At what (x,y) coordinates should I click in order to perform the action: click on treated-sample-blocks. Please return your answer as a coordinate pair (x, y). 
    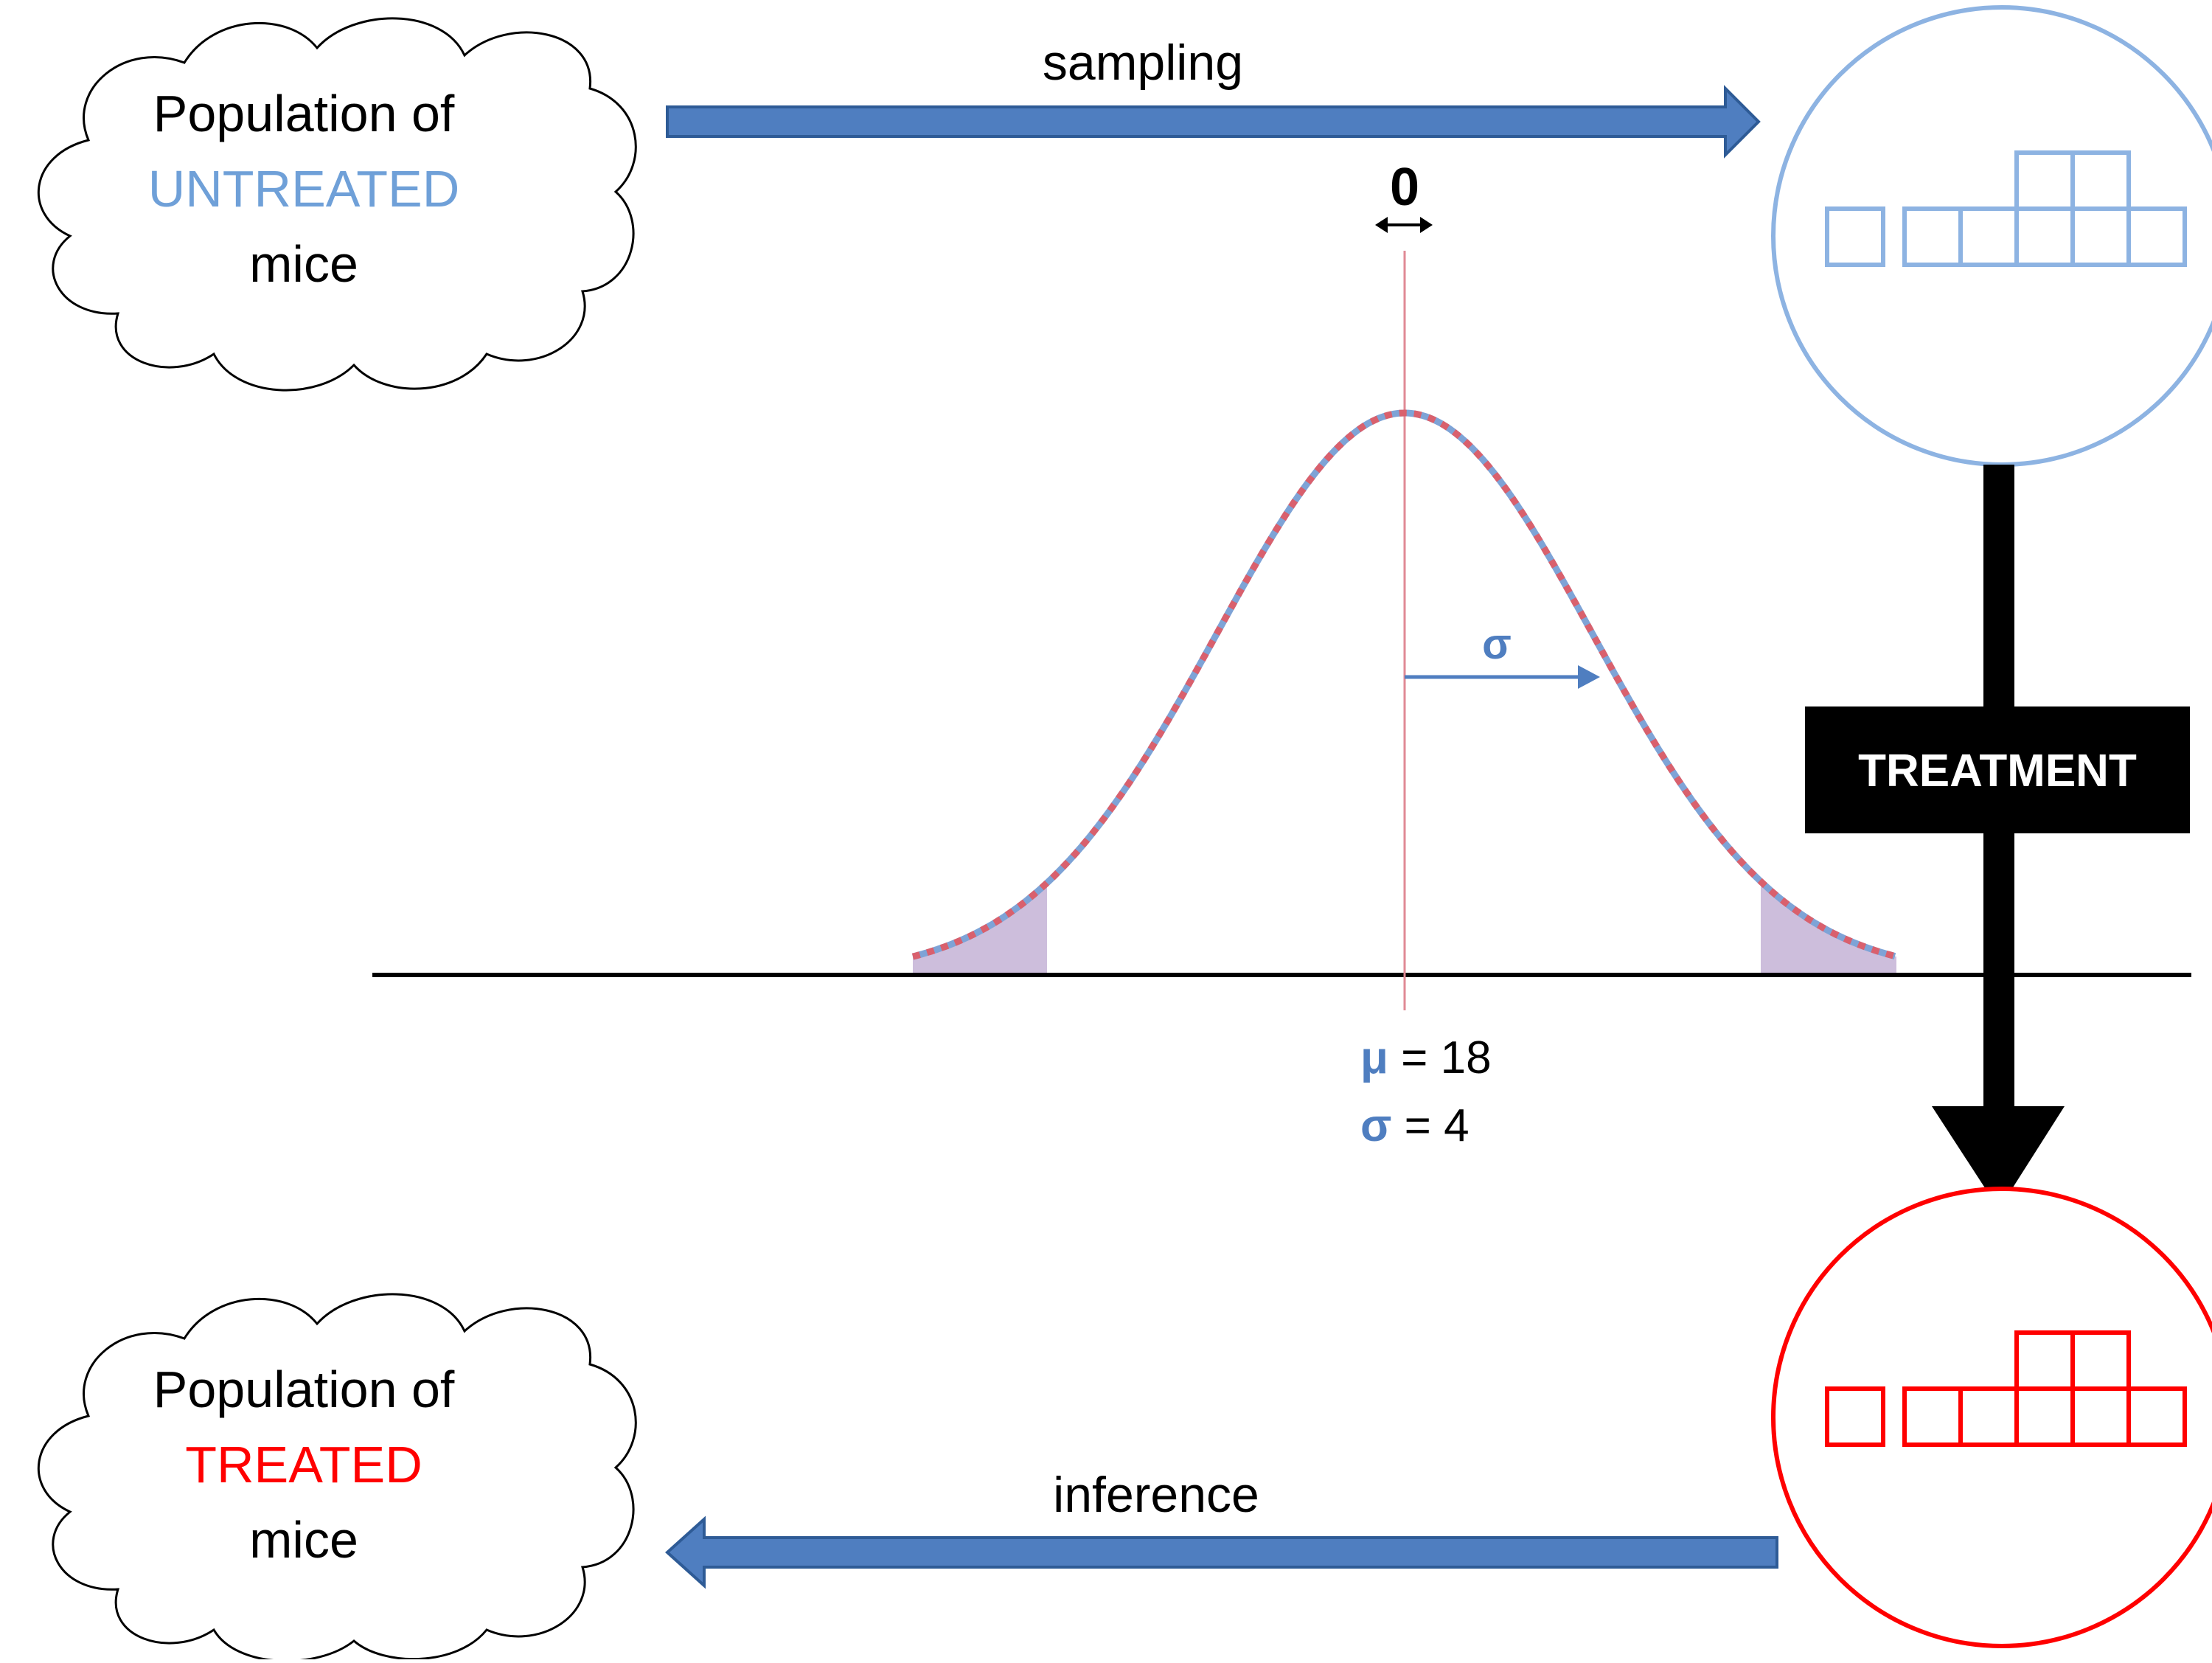
    Looking at the image, I should click on (2006, 1388).